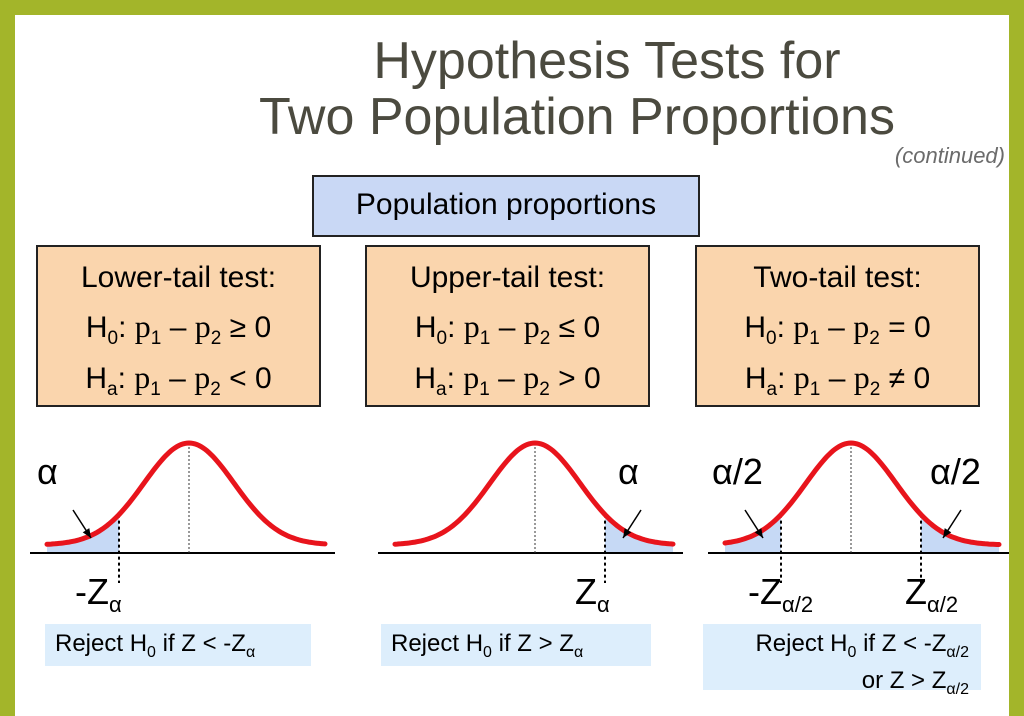 This screenshot has width=1024, height=716. What do you see at coordinates (592, 594) in the screenshot?
I see `upper-z-label: Zα` at bounding box center [592, 594].